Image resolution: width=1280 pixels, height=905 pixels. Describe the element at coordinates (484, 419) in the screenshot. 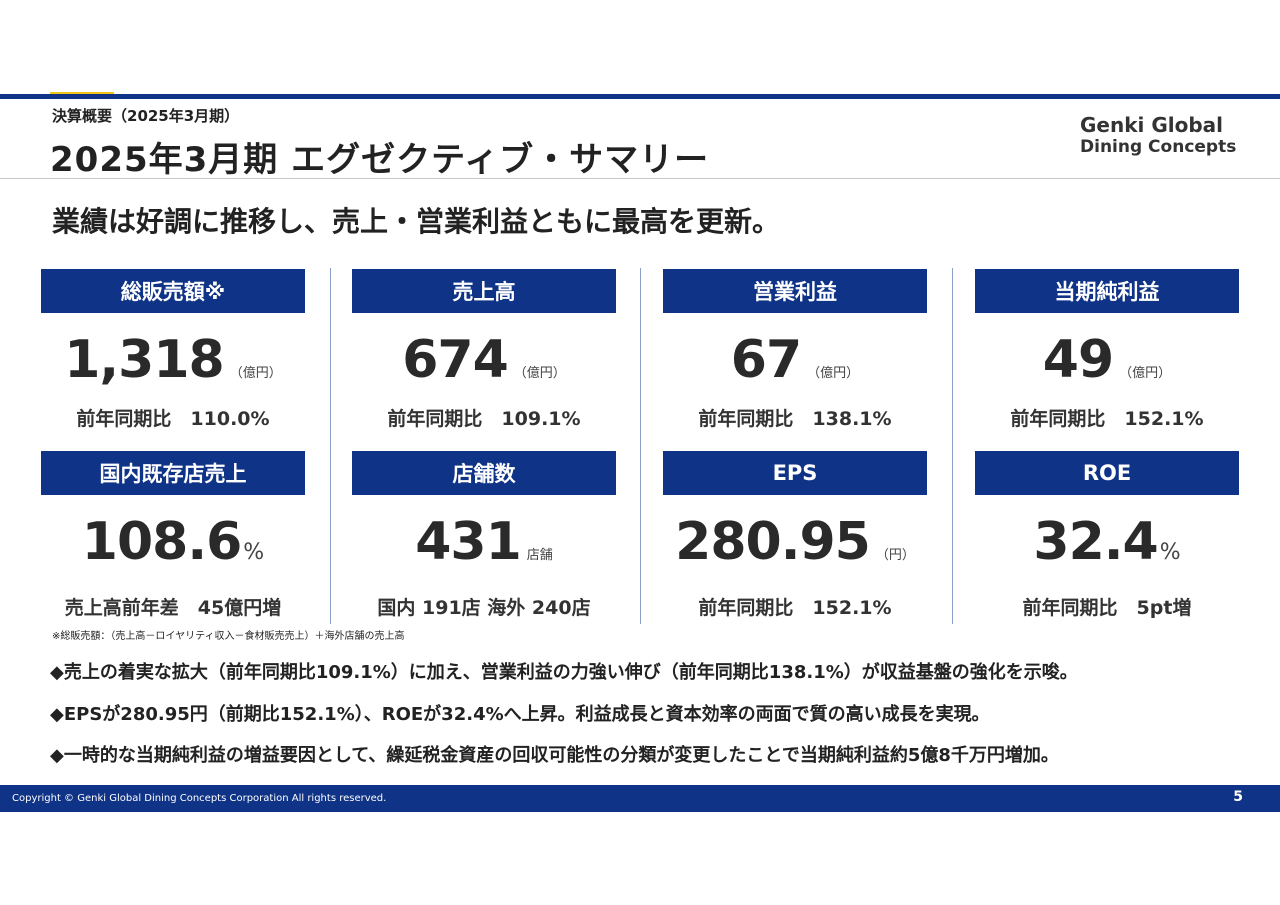

I see `card-subtext: 前年同期比 109.1%` at that location.